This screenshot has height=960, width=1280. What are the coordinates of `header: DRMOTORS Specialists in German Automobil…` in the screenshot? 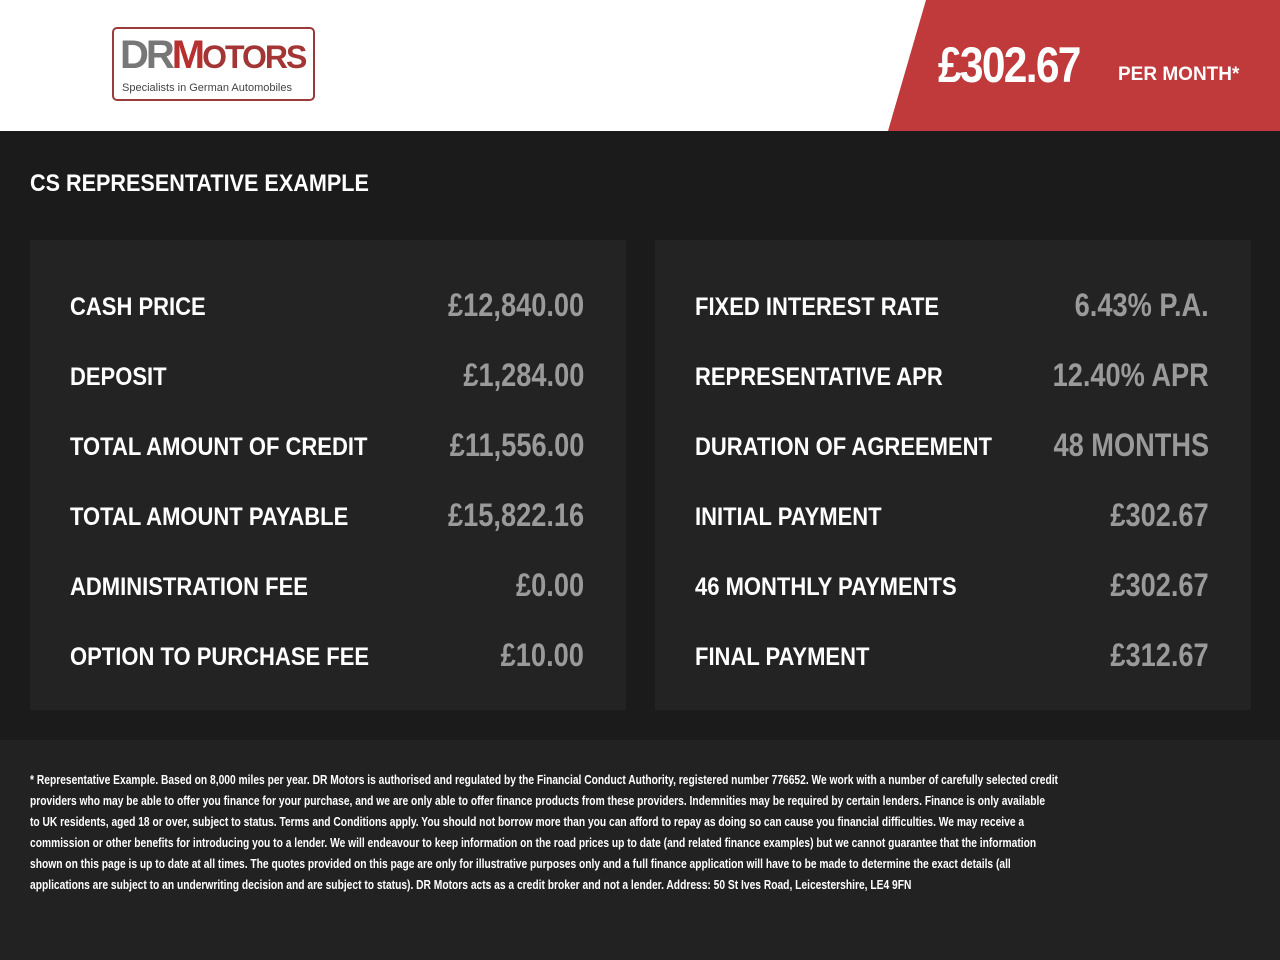 It's located at (640, 65).